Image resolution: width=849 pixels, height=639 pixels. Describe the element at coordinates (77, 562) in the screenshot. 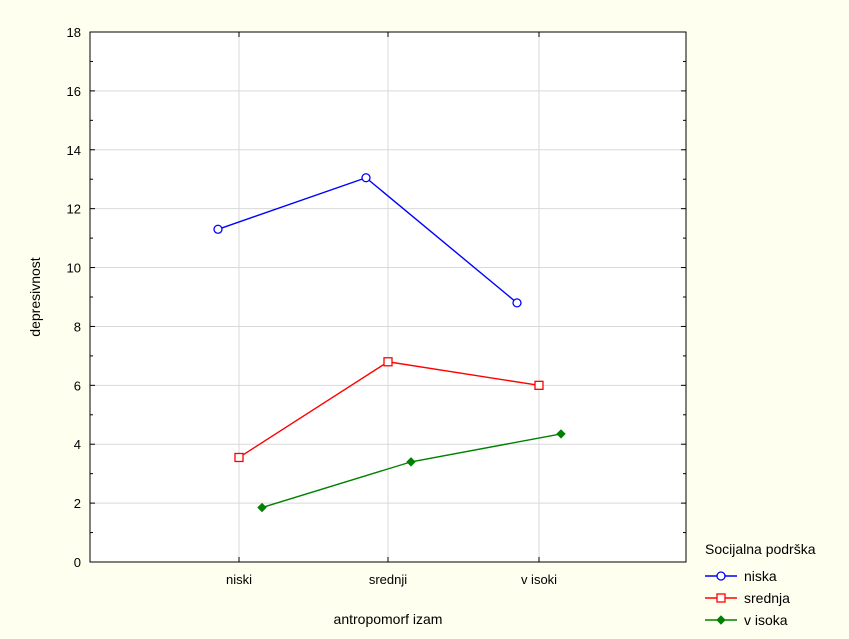

I see `y-tick-label: 0` at that location.